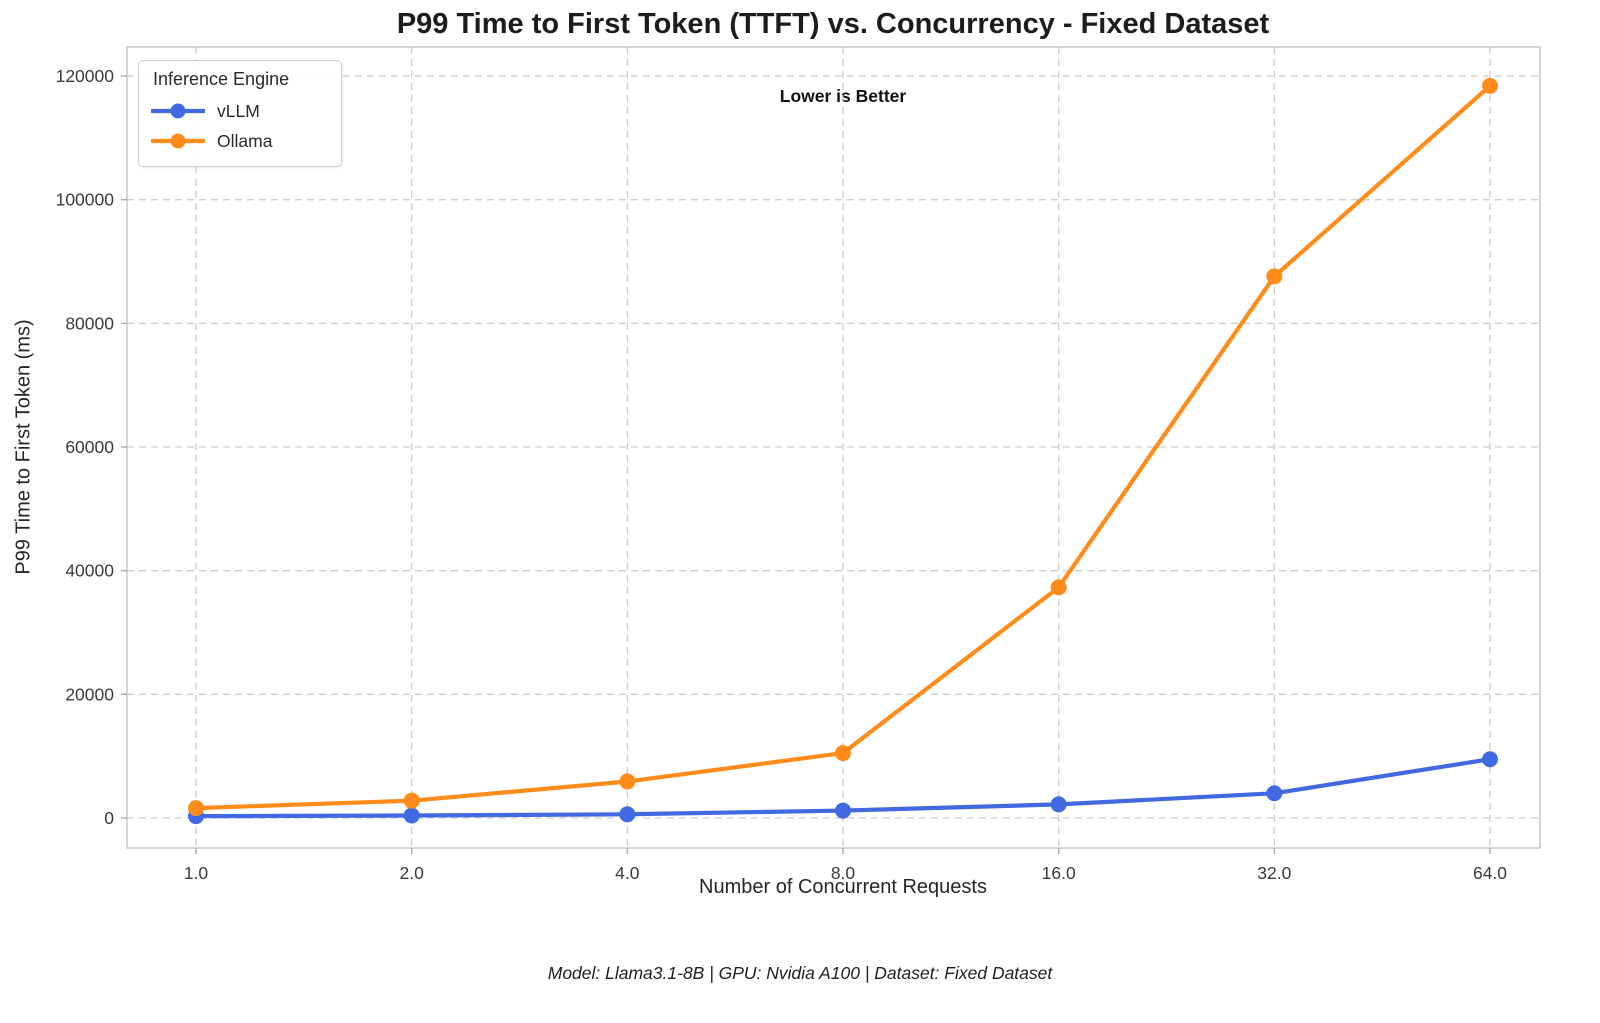 The width and height of the screenshot is (1600, 1023). Describe the element at coordinates (85, 200) in the screenshot. I see `y-tick-label-100000: 100000` at that location.